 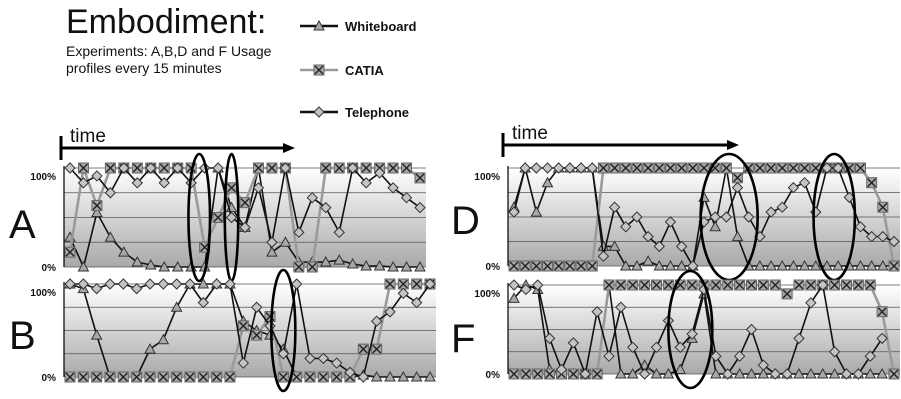 What do you see at coordinates (319, 70) in the screenshot?
I see `legend-marker` at bounding box center [319, 70].